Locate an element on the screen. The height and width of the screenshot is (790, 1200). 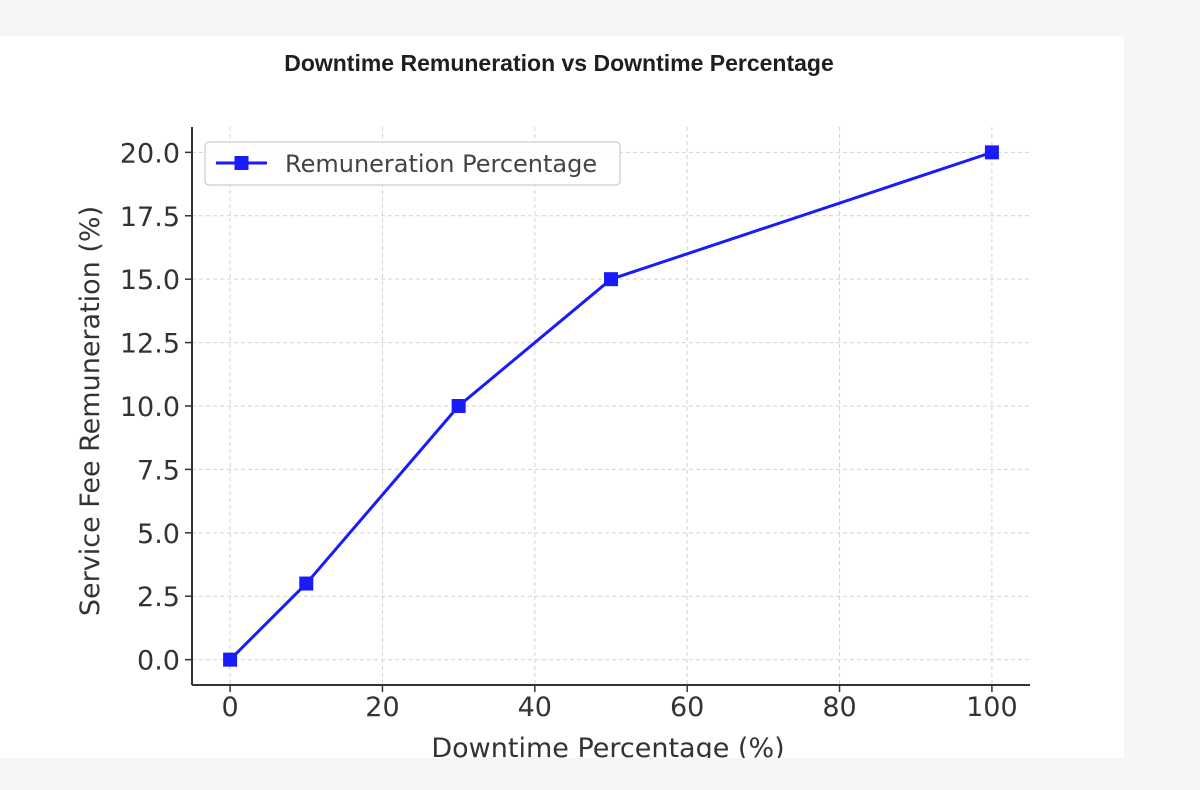
x-axis-title: Downtime Percentage (%) is located at coordinates (607, 748).